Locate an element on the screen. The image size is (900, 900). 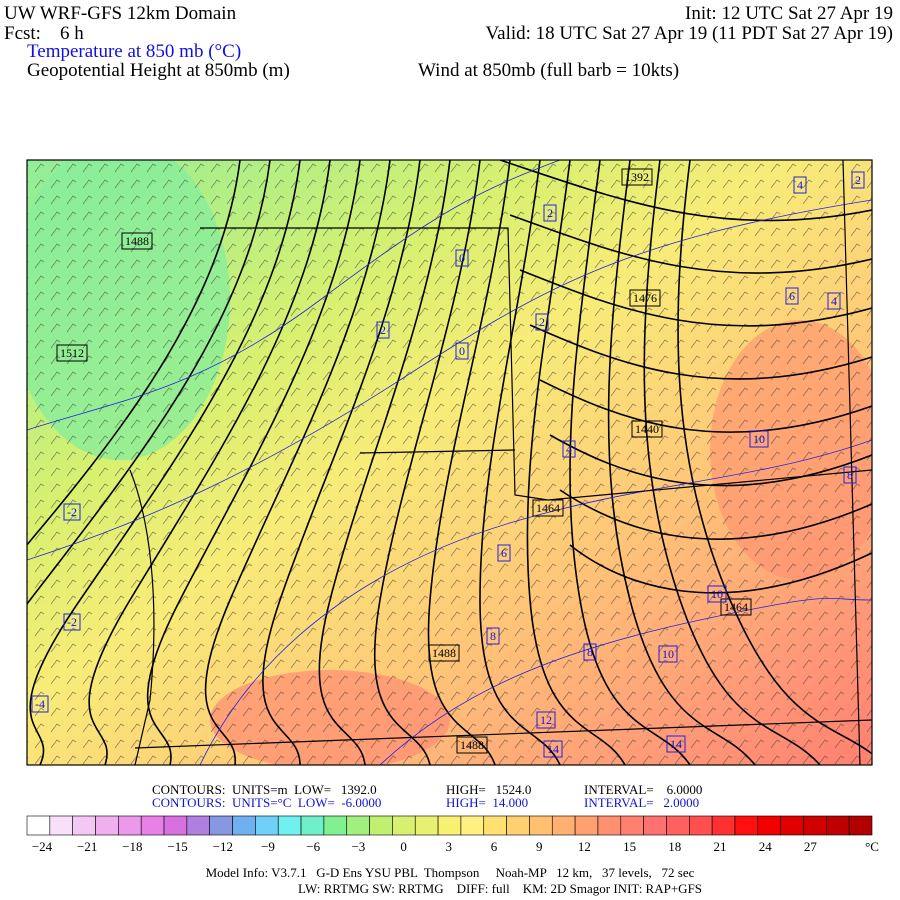
height-label: 1440 is located at coordinates (647, 429).